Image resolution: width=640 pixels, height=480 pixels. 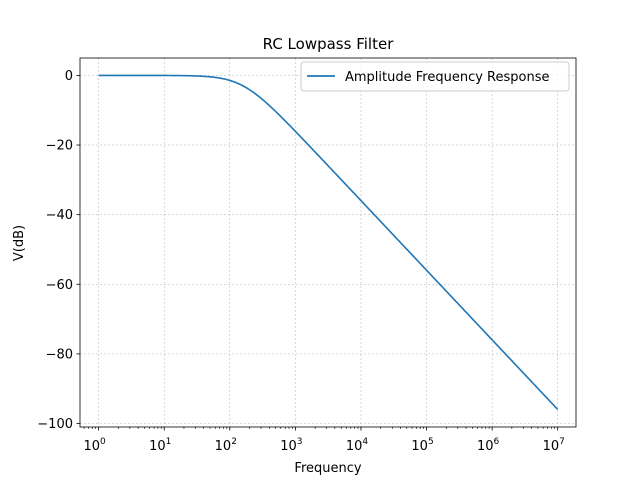 What do you see at coordinates (55, 424) in the screenshot?
I see `y-tick-label: −100` at bounding box center [55, 424].